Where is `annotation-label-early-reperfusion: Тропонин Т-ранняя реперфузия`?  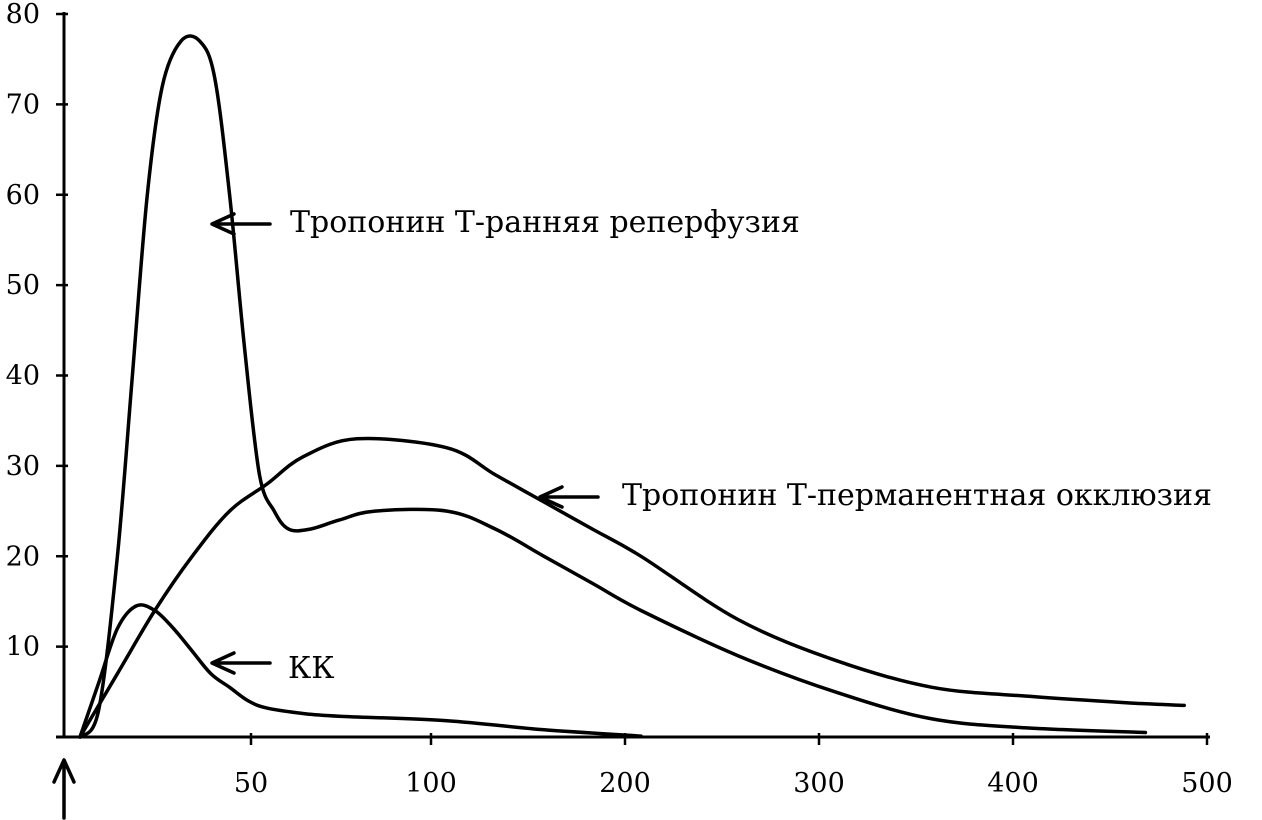 annotation-label-early-reperfusion: Тропонин Т-ранняя реперфузия is located at coordinates (545, 222).